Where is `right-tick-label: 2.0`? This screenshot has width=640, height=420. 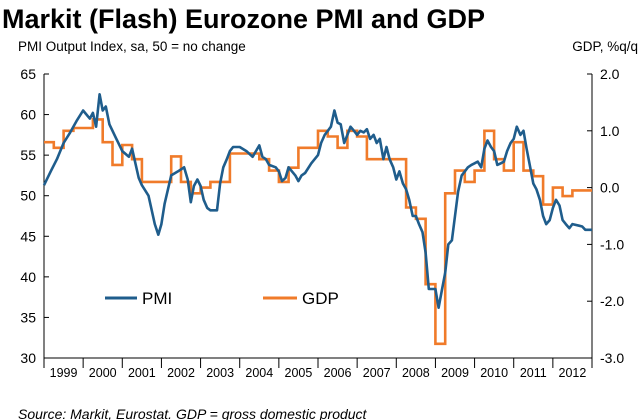
right-tick-label: 2.0 is located at coordinates (610, 74).